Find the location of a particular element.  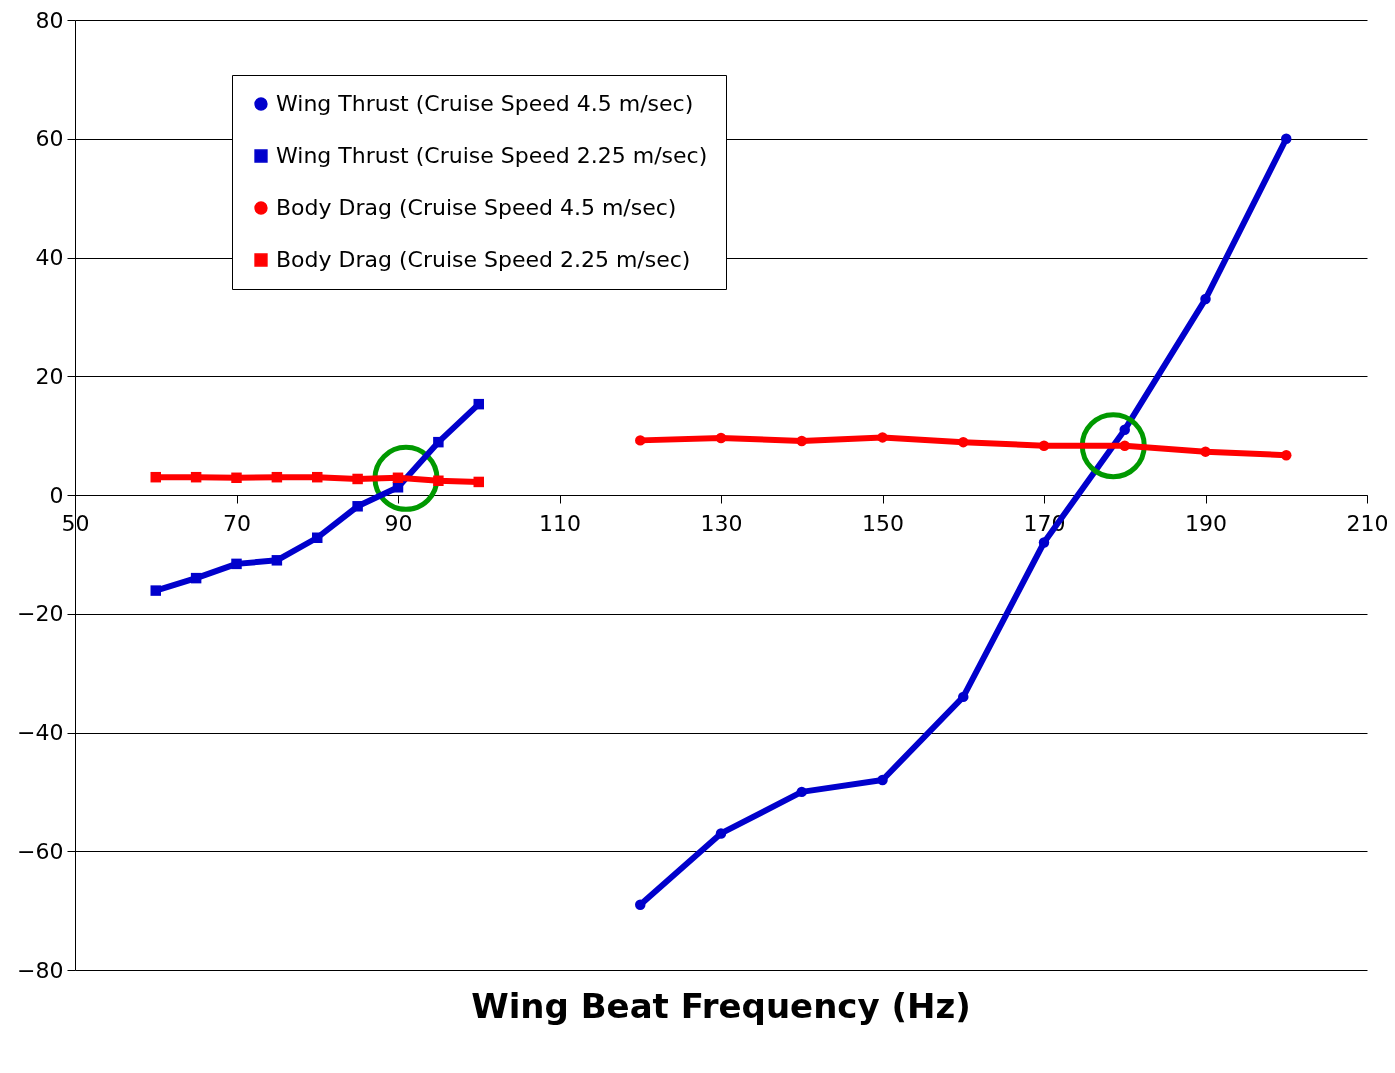

x-axis-title: Wing Beat Frequency (Hz) is located at coordinates (721, 1006).